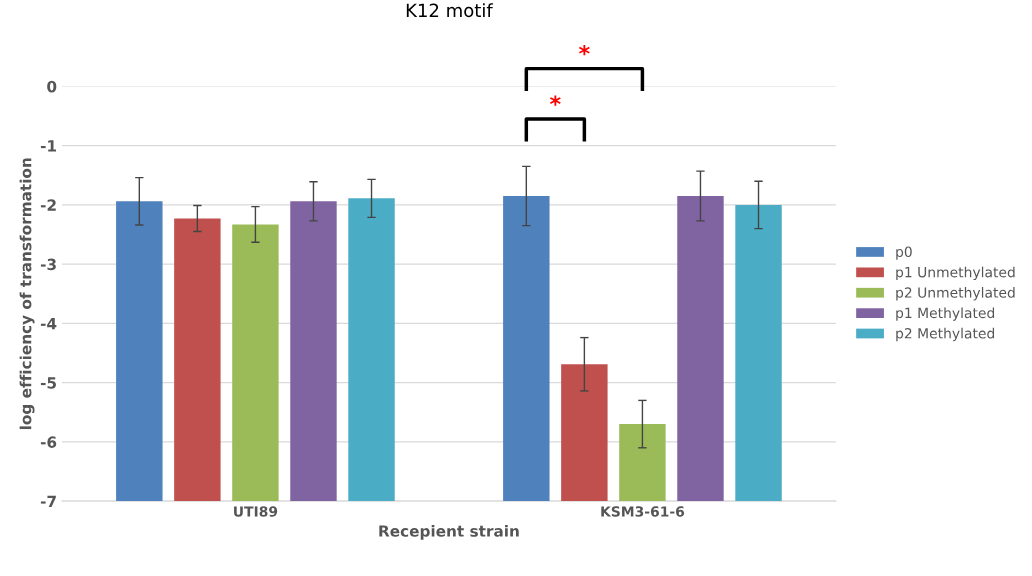 This screenshot has height=576, width=1032. Describe the element at coordinates (945, 334) in the screenshot. I see `legend-label: p2 Methylated` at that location.